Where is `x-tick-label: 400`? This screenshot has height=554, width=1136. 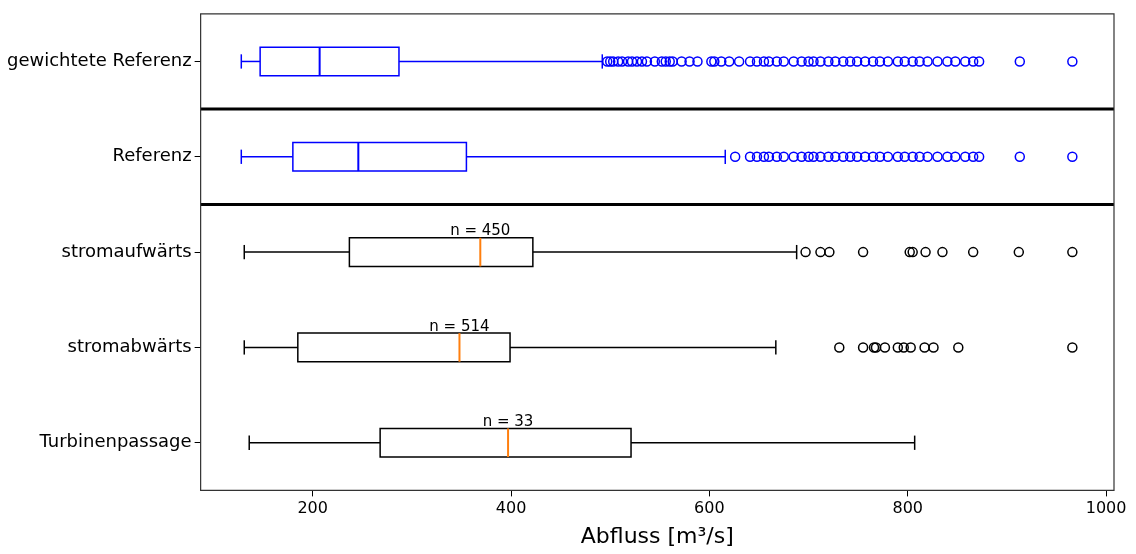 x-tick-label: 400 is located at coordinates (511, 508).